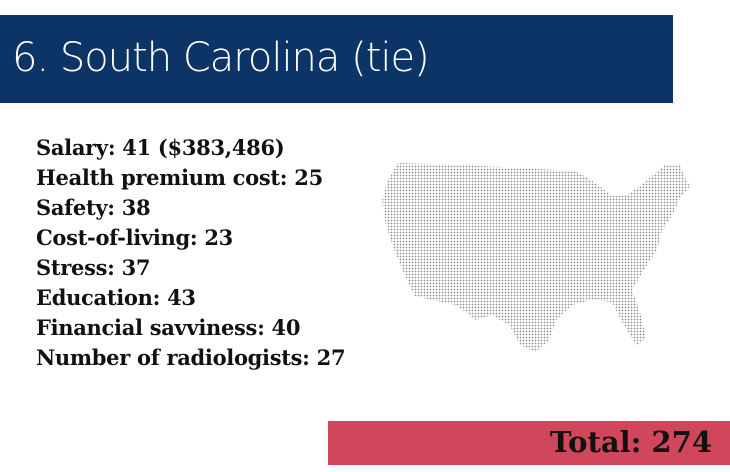 The image size is (730, 472). Describe the element at coordinates (93, 267) in the screenshot. I see `stat-item: Stress: 37` at that location.